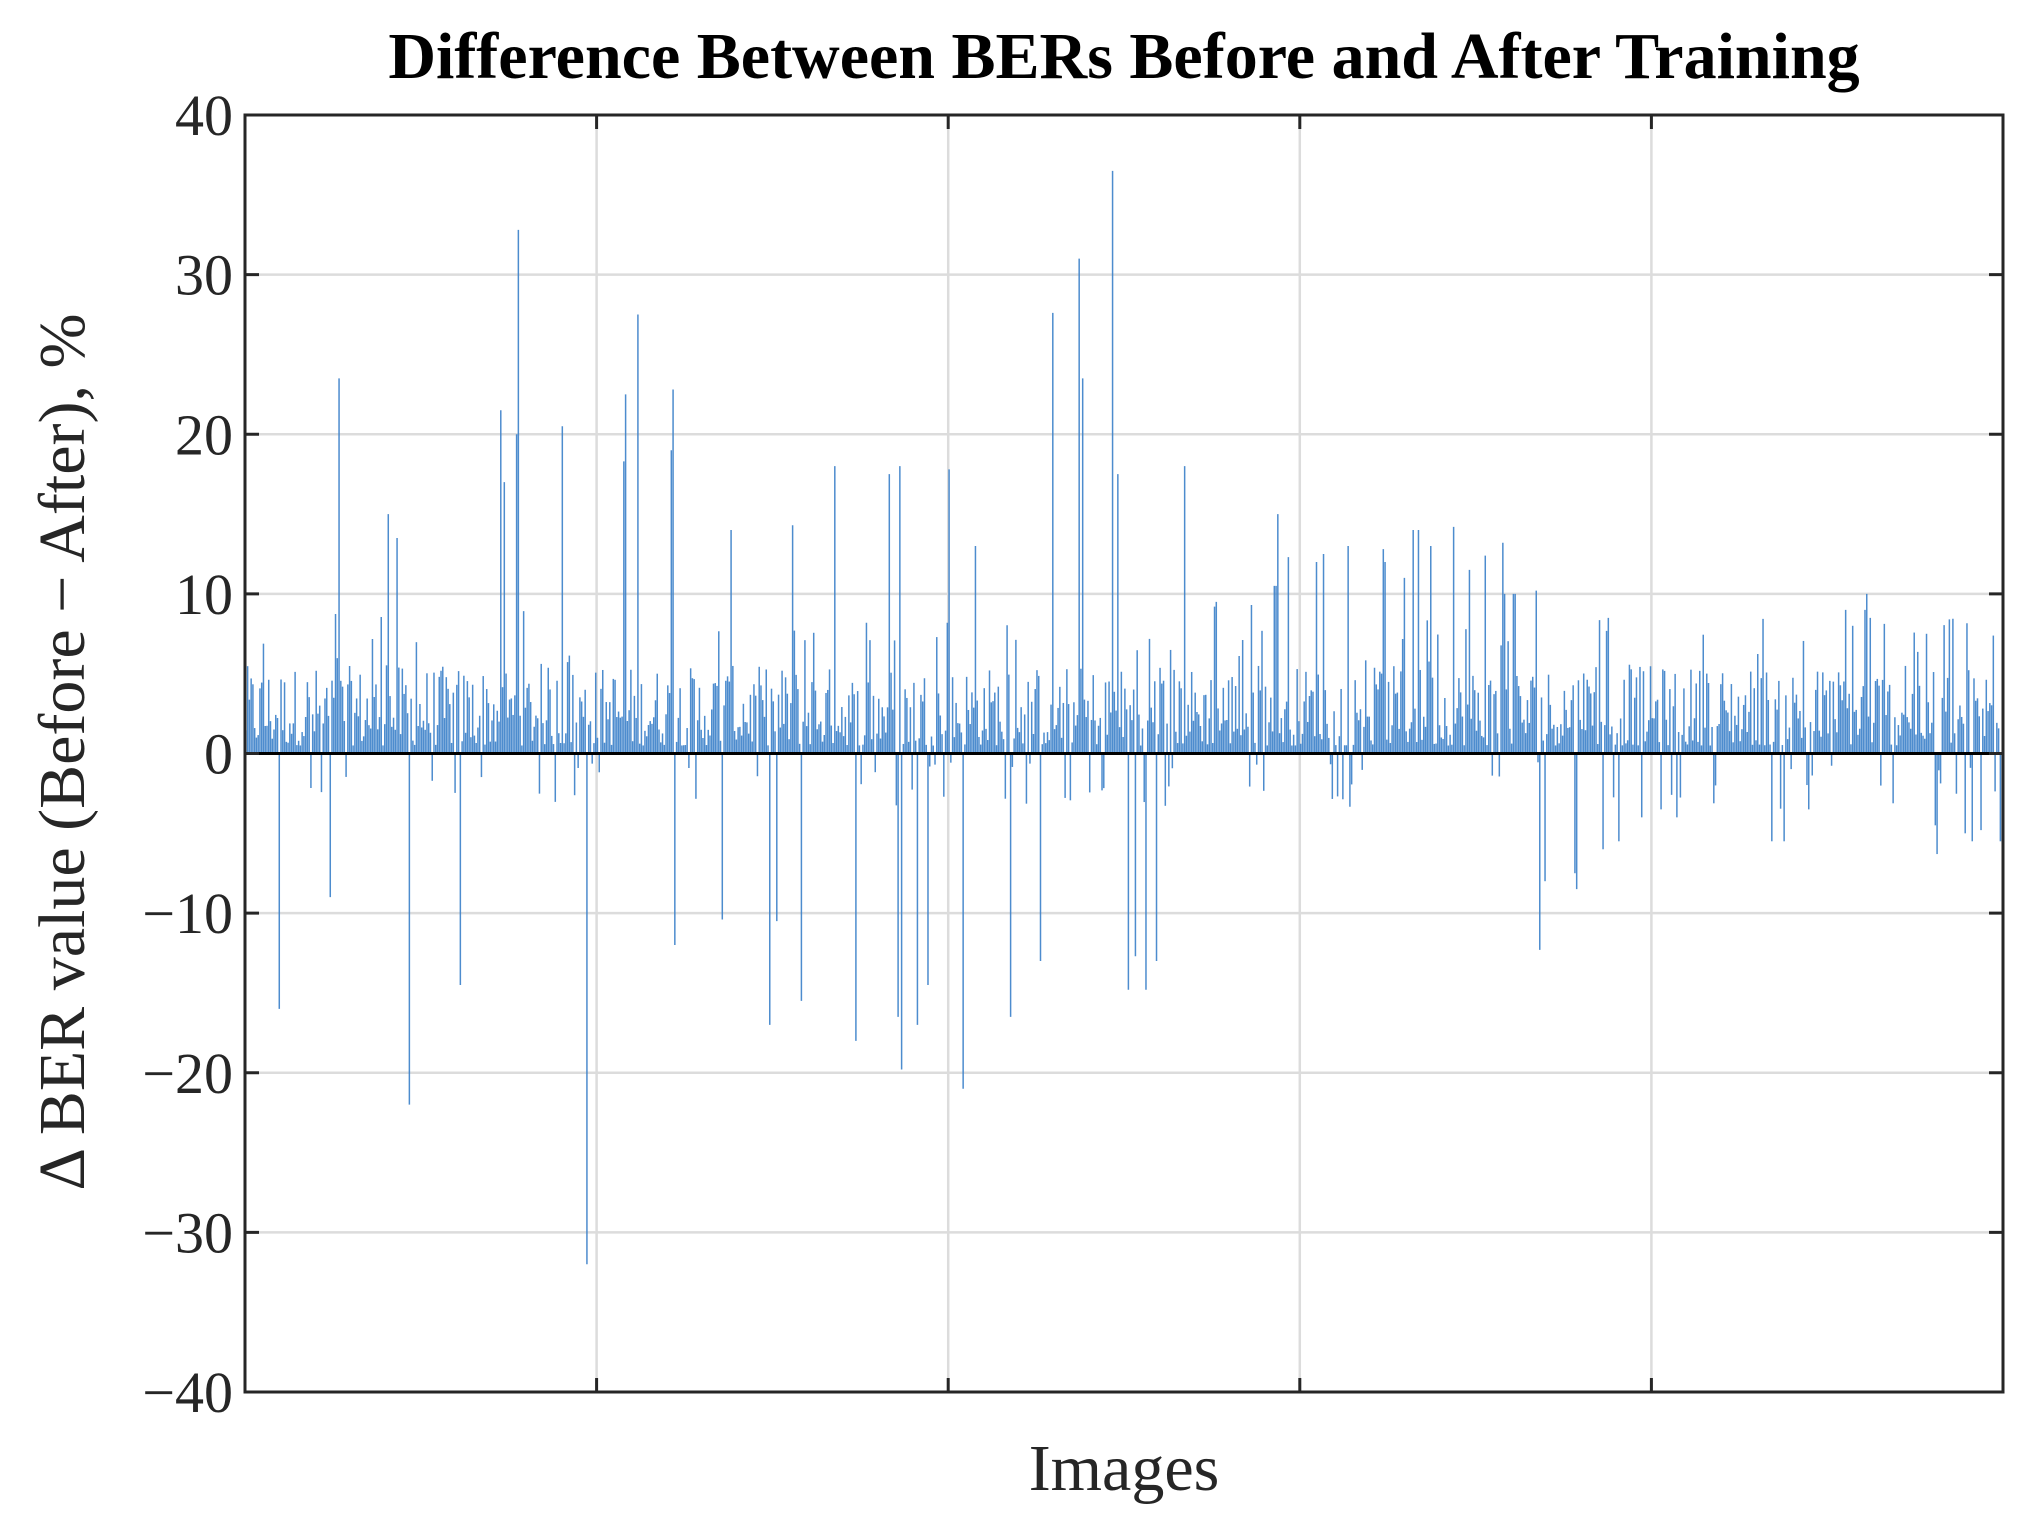  Describe the element at coordinates (187, 1073) in the screenshot. I see `y-tick-label: −20` at that location.